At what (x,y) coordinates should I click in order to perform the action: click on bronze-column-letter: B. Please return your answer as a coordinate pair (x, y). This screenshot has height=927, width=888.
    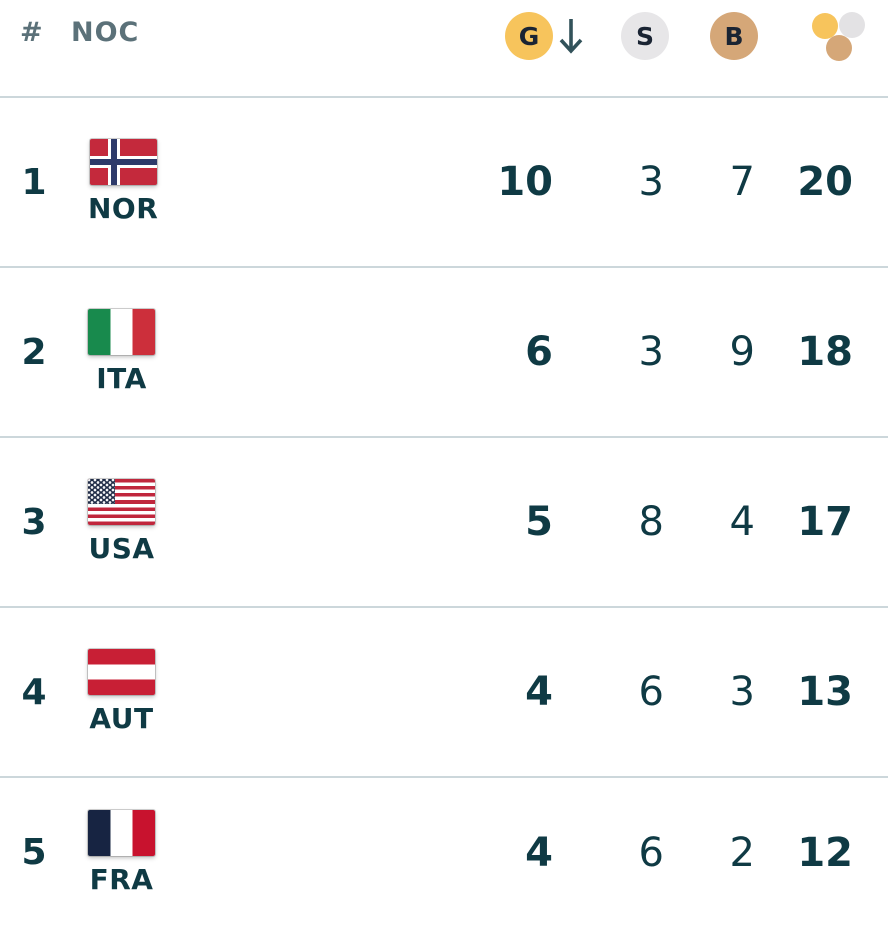
    Looking at the image, I should click on (734, 36).